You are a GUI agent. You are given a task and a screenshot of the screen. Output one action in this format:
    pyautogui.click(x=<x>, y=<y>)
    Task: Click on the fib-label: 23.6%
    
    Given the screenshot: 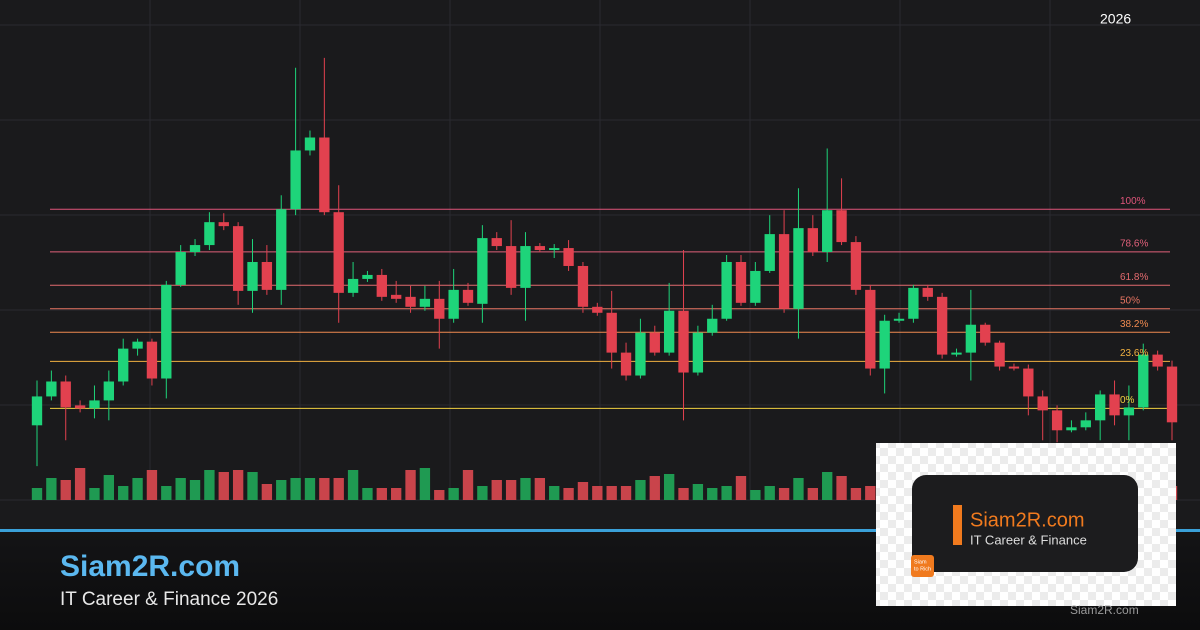 What is the action you would take?
    pyautogui.click(x=1134, y=353)
    